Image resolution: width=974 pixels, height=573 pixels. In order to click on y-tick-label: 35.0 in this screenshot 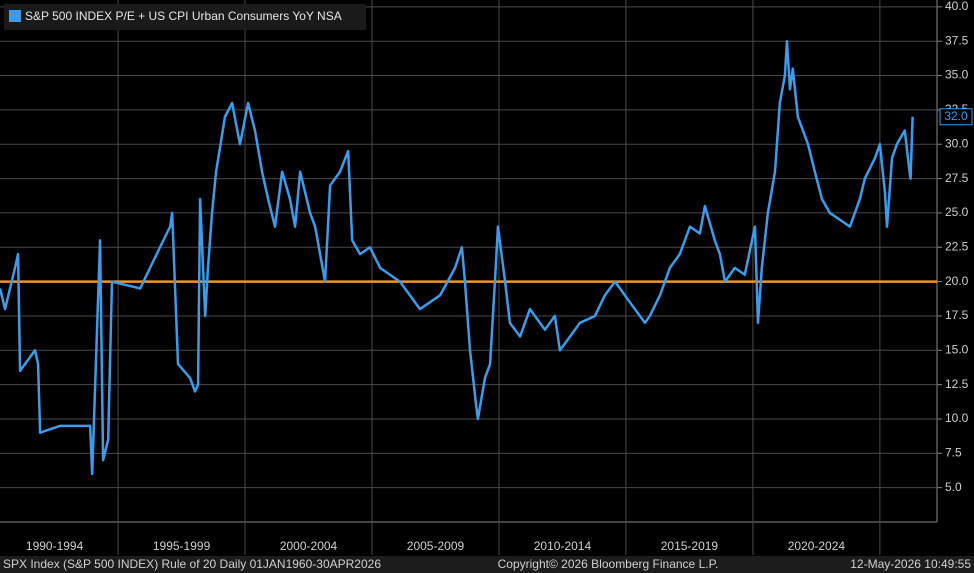, I will do `click(957, 75)`.